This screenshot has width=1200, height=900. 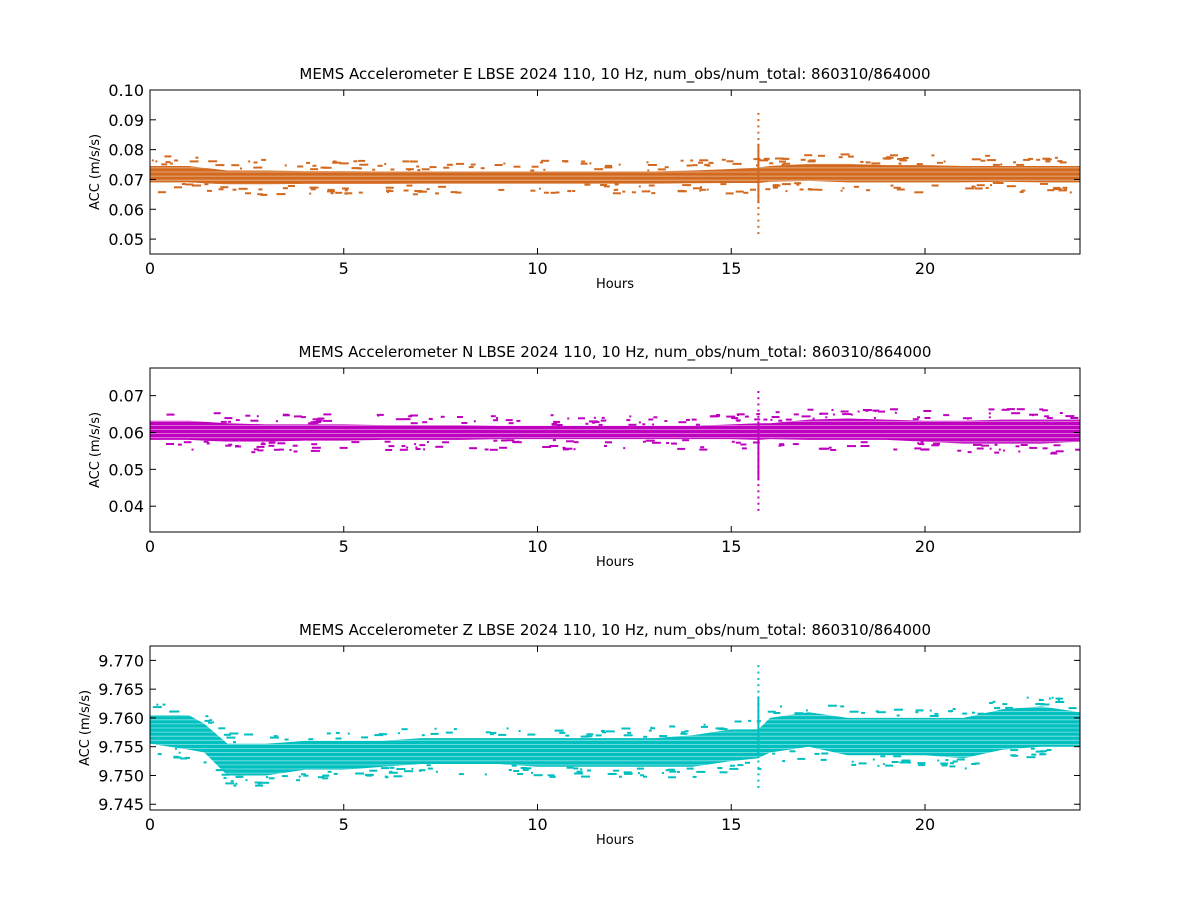 I want to click on x-tick-label: 20, so click(x=925, y=546).